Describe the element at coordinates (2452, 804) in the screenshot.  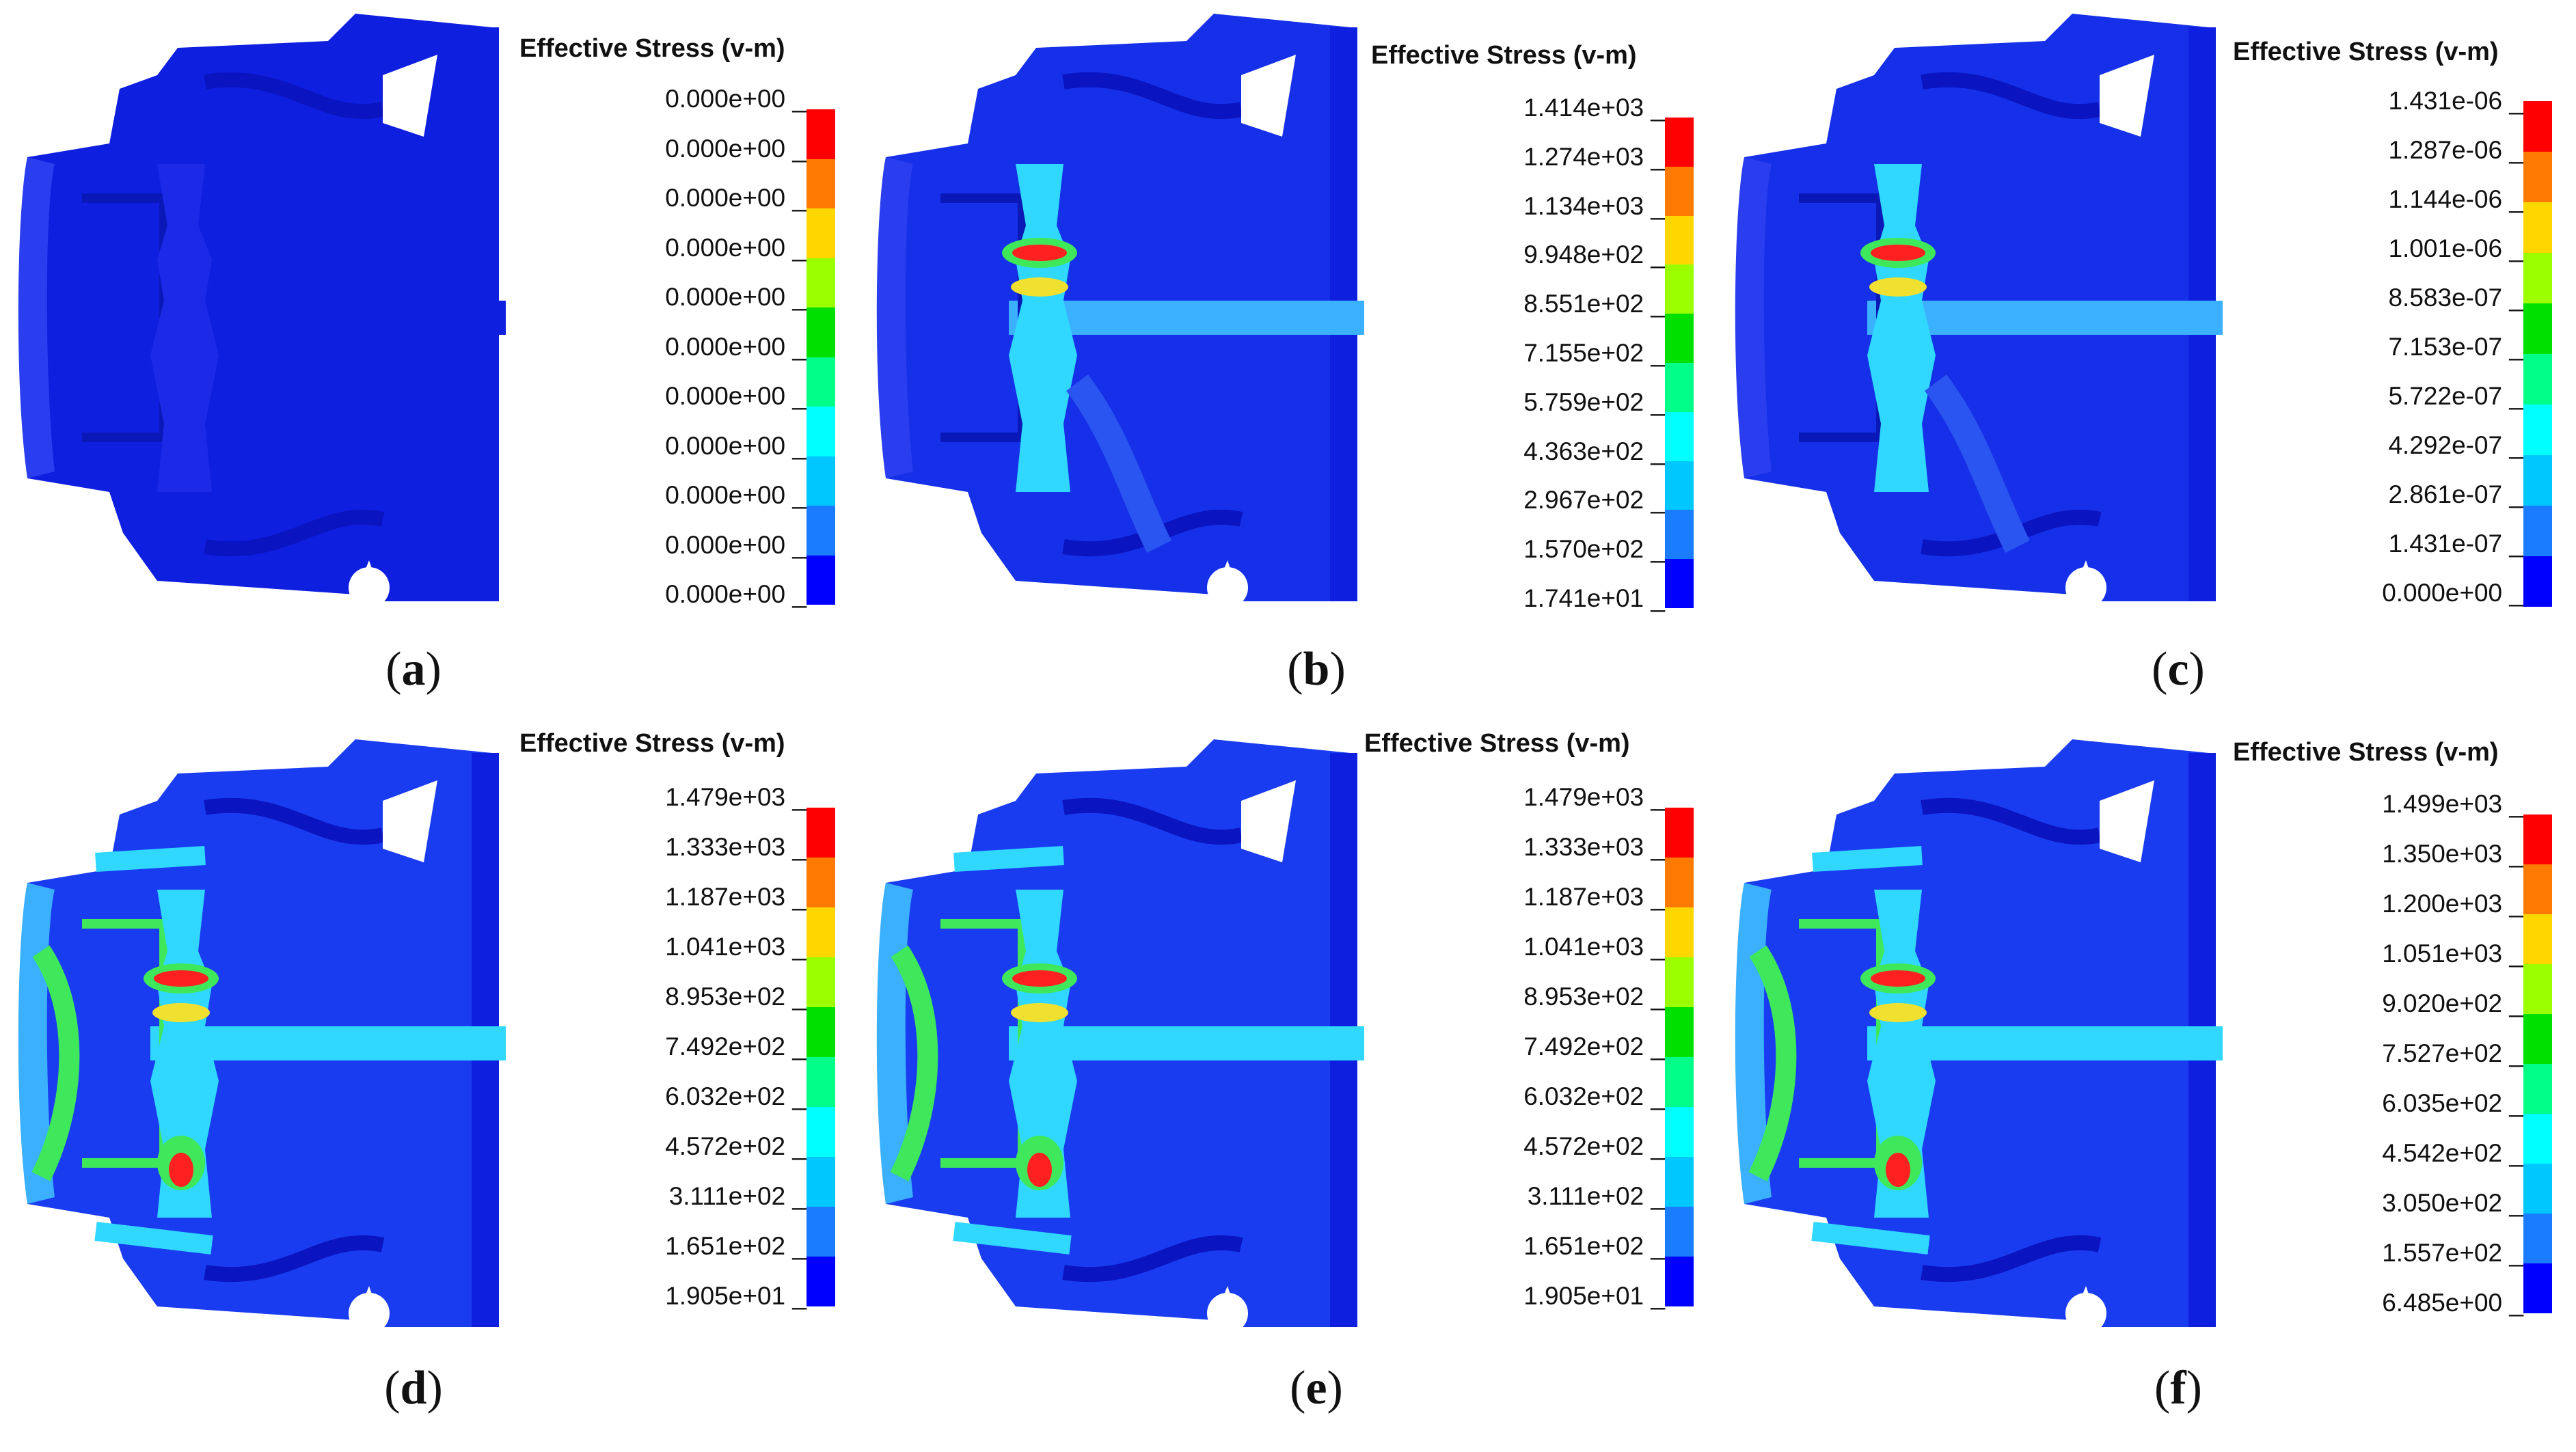
I see `legend-tick-label: 1.499e+03 _` at that location.